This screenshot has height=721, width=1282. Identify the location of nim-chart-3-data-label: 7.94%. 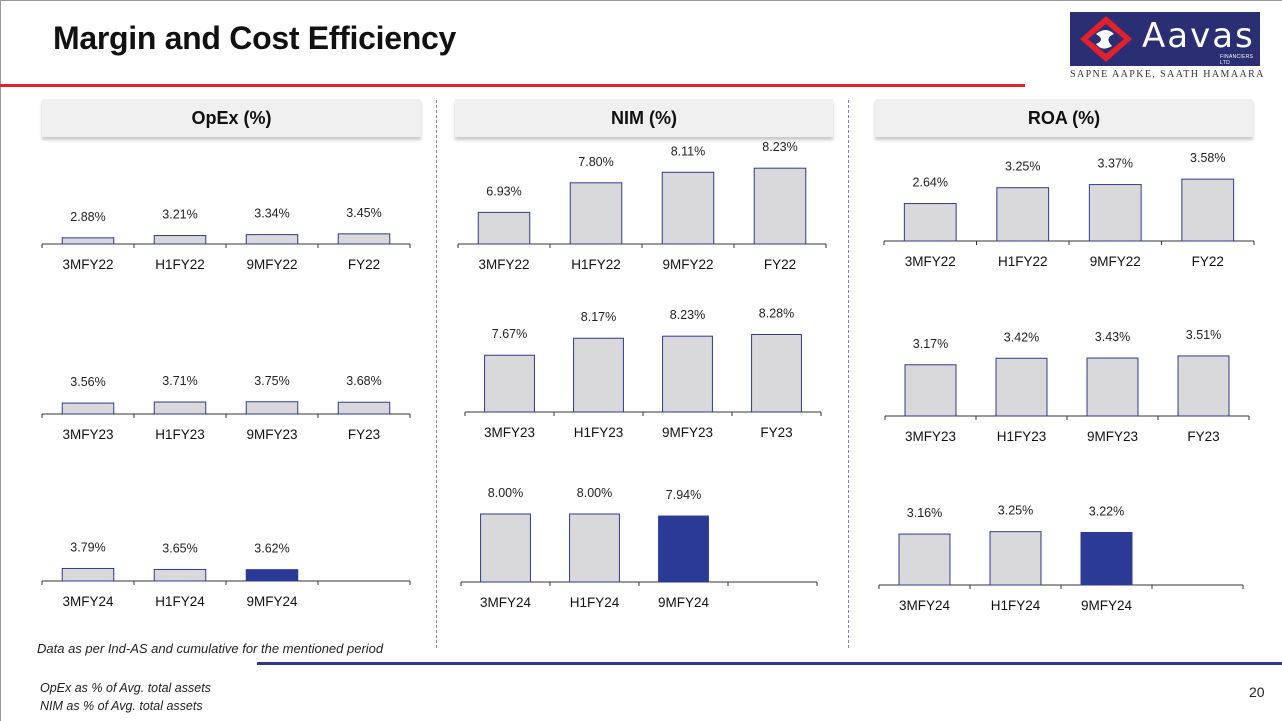
(683, 495).